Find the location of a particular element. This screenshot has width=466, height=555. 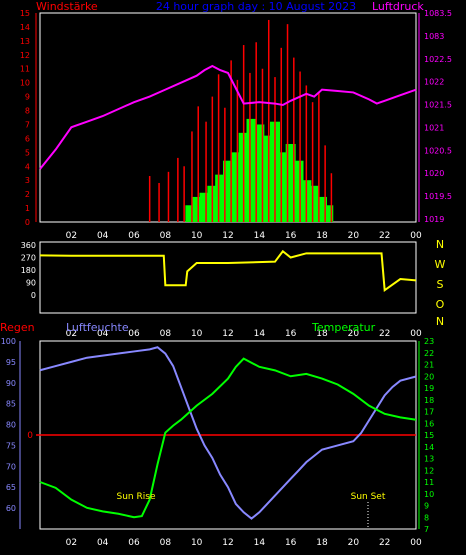

wind-x-tick-label: 08 is located at coordinates (166, 236).